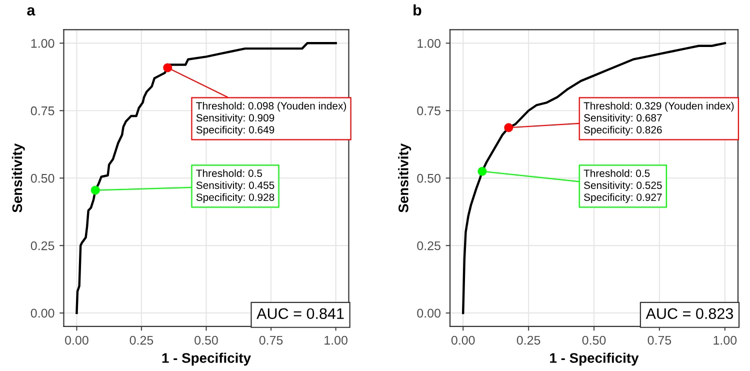 Image resolution: width=750 pixels, height=371 pixels. What do you see at coordinates (690, 314) in the screenshot?
I see `annotation: AUC = 0.823` at bounding box center [690, 314].